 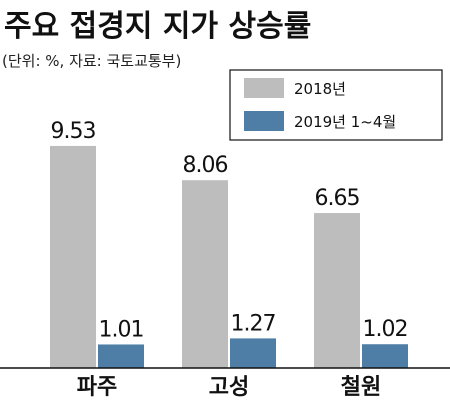 I want to click on legend-label-2018: 2018년, so click(x=320, y=89).